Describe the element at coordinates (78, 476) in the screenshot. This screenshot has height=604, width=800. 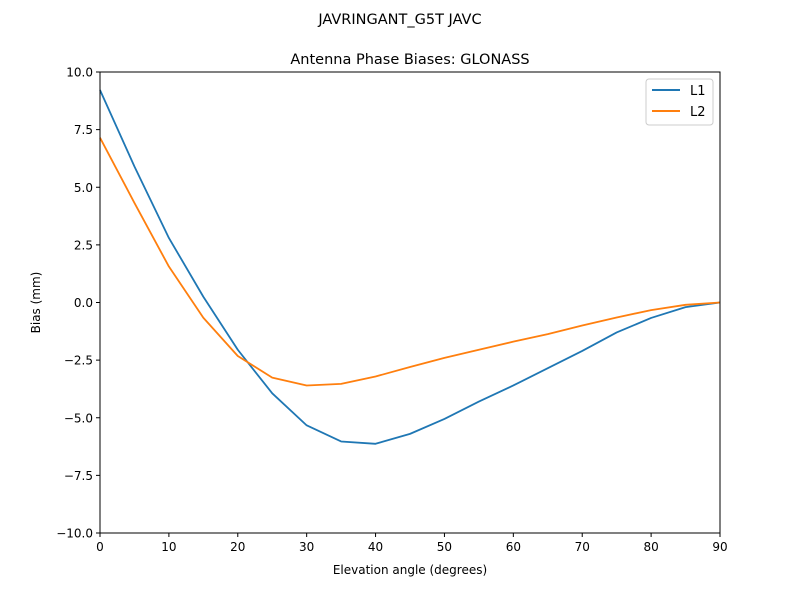
I see `y-tick-label: −7.5` at that location.